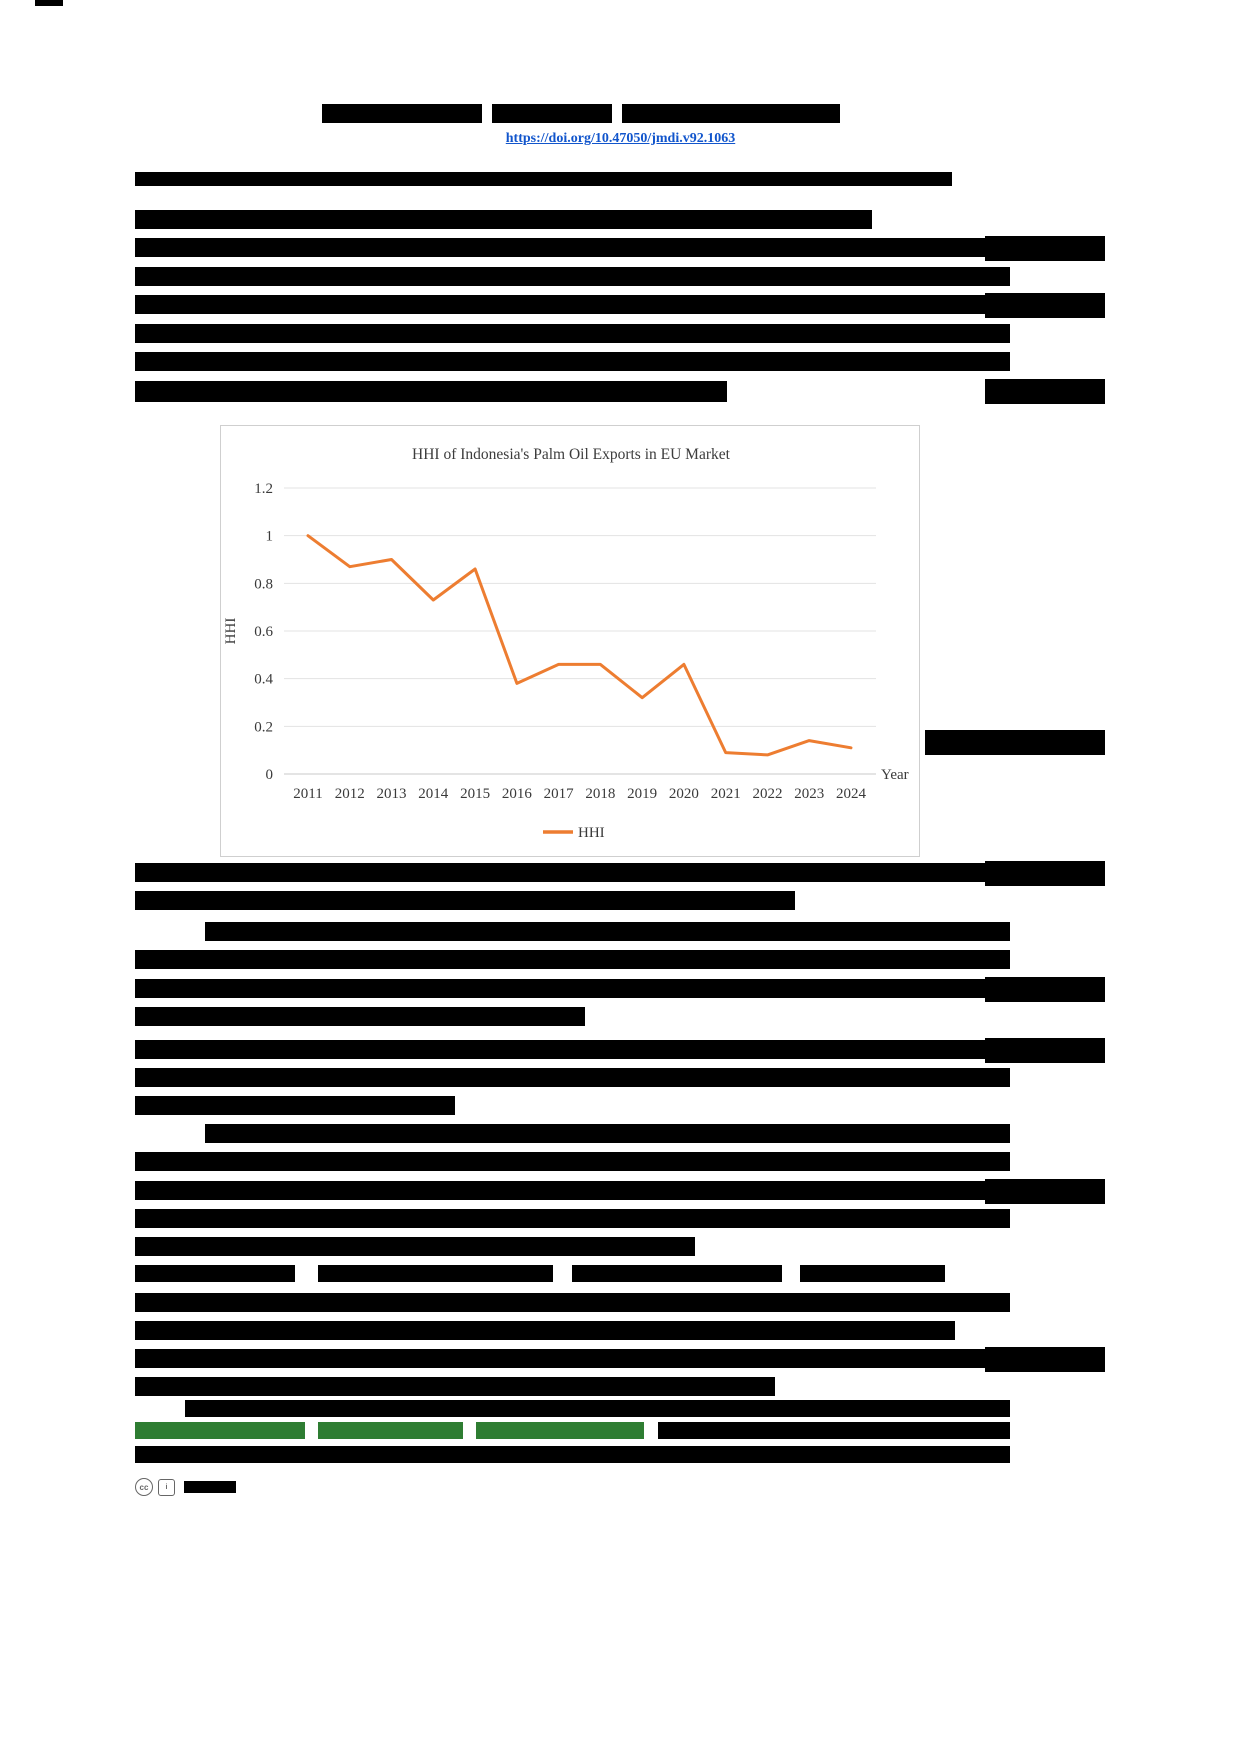 The width and height of the screenshot is (1241, 1754). Describe the element at coordinates (263, 632) in the screenshot. I see `y-tick-label: 0.6` at that location.